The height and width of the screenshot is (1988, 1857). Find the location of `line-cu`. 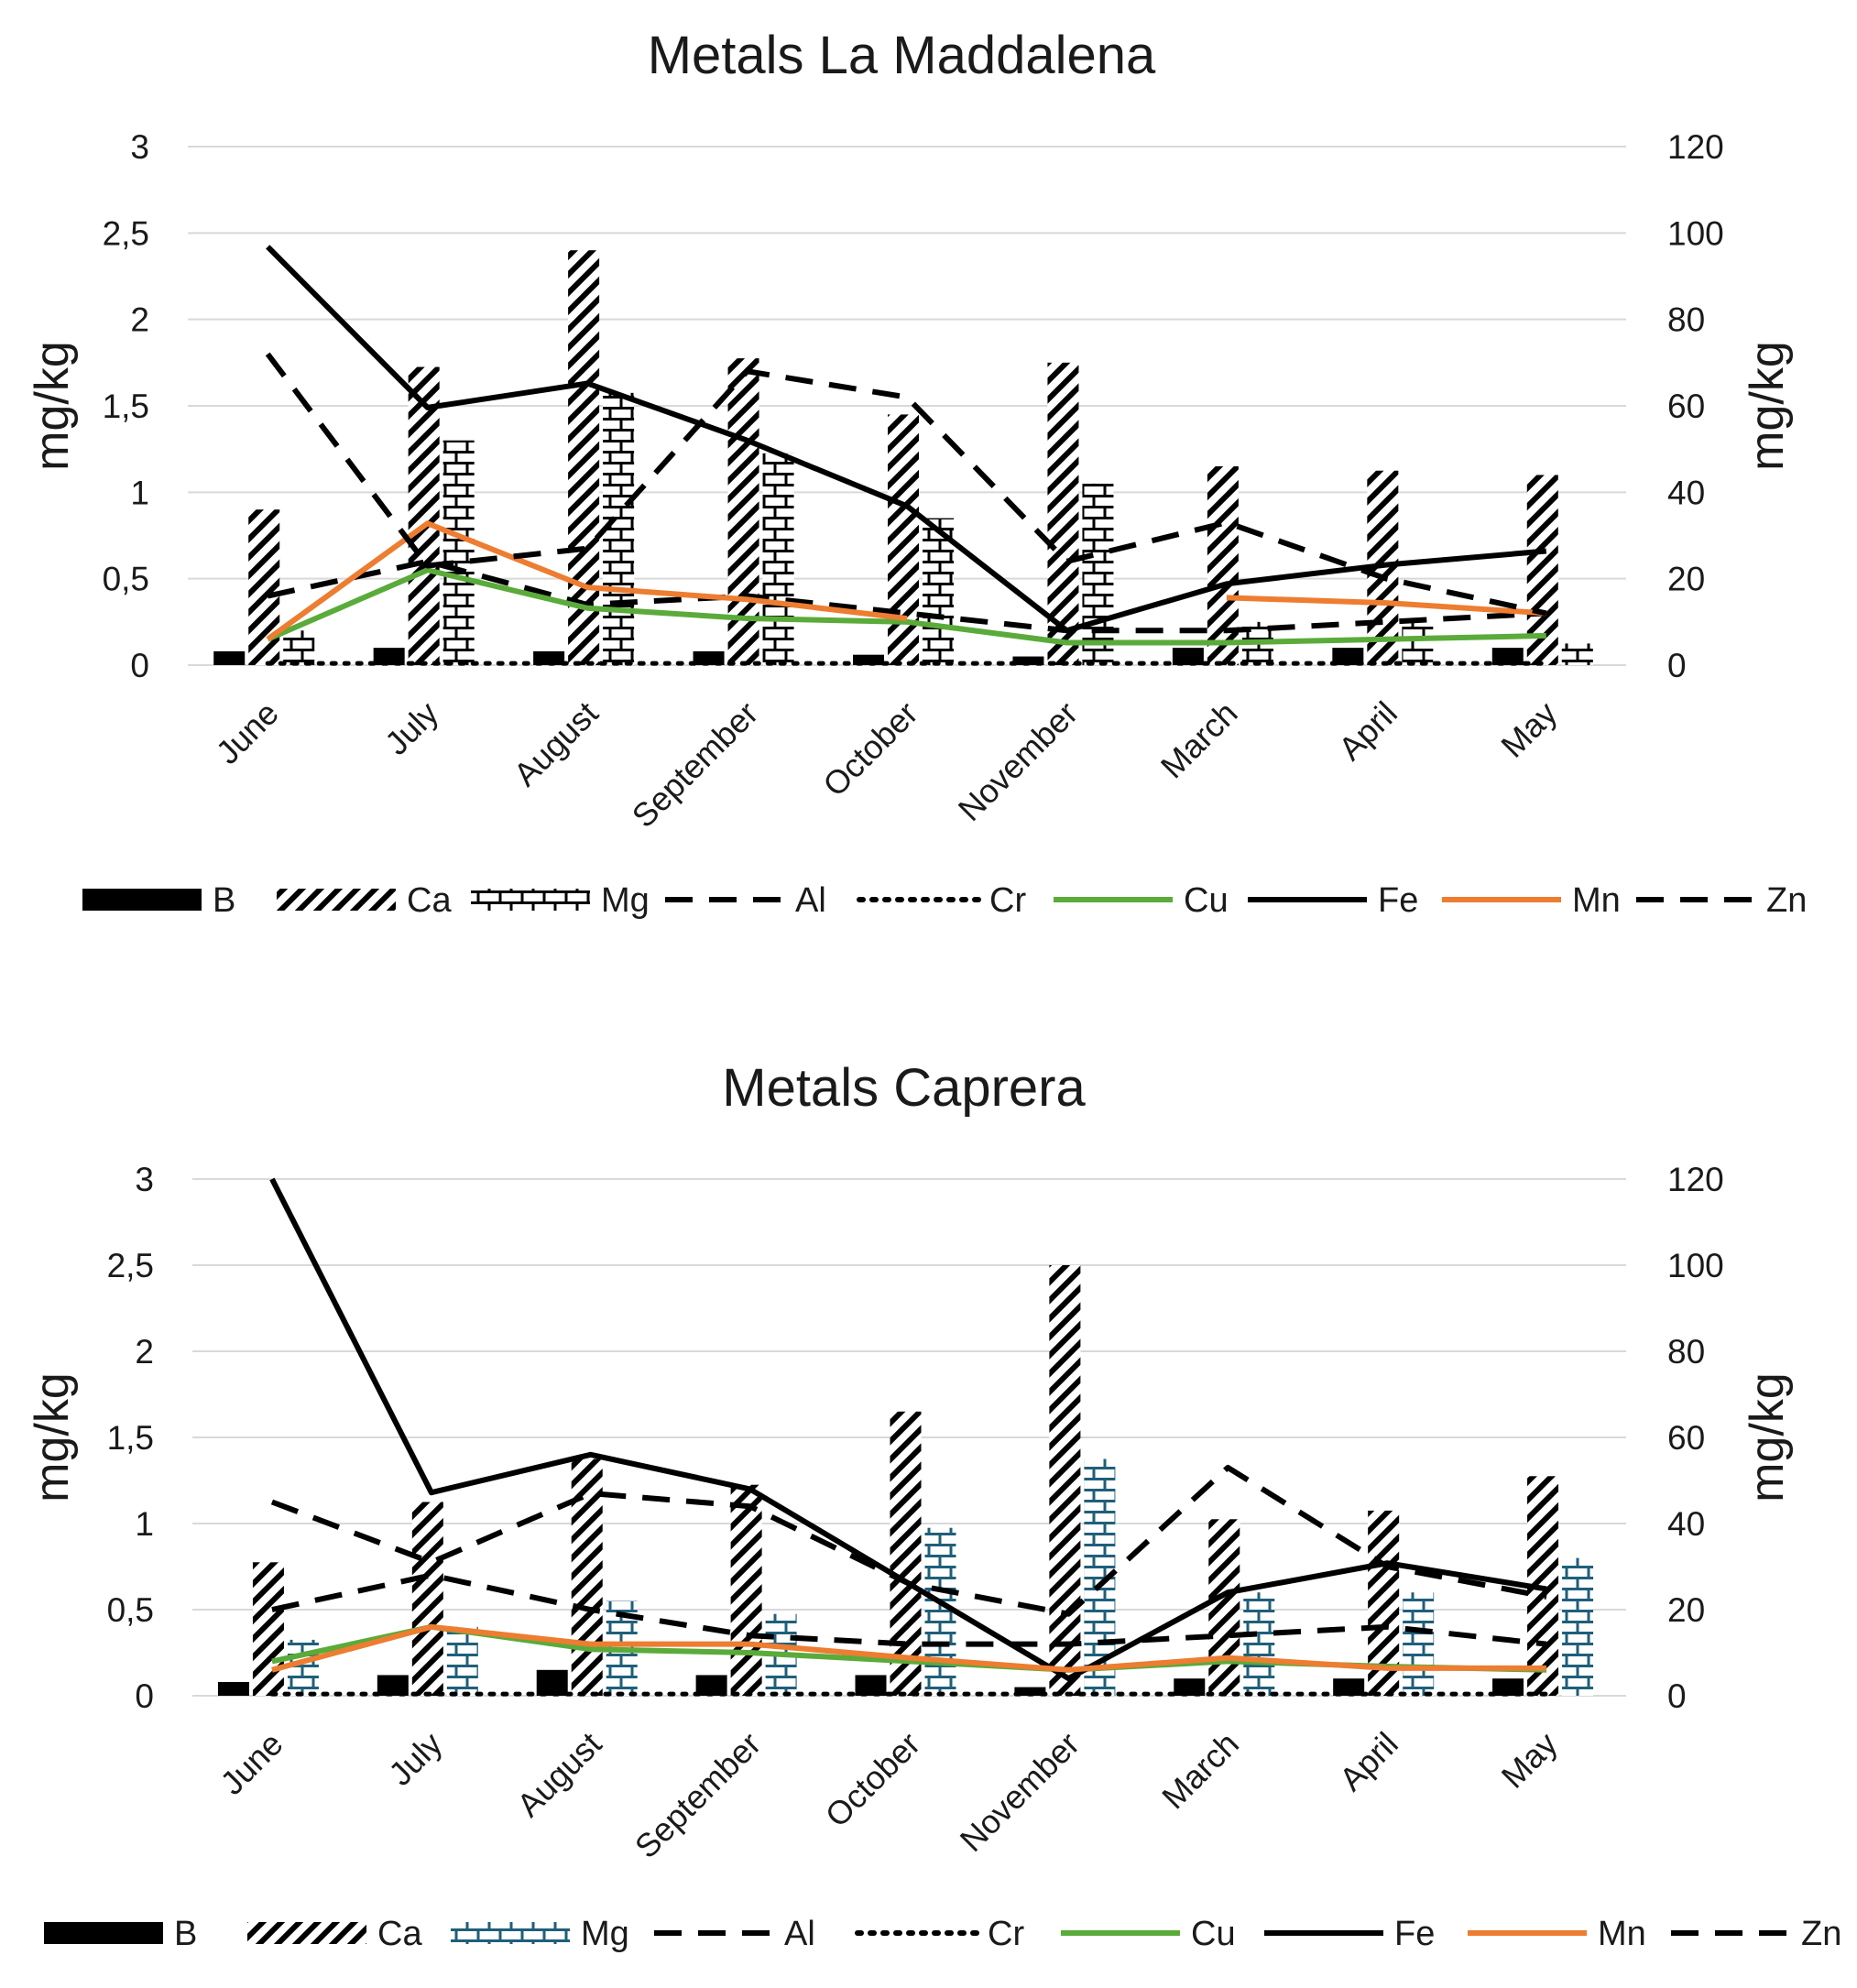

line-cu is located at coordinates (906, 607).